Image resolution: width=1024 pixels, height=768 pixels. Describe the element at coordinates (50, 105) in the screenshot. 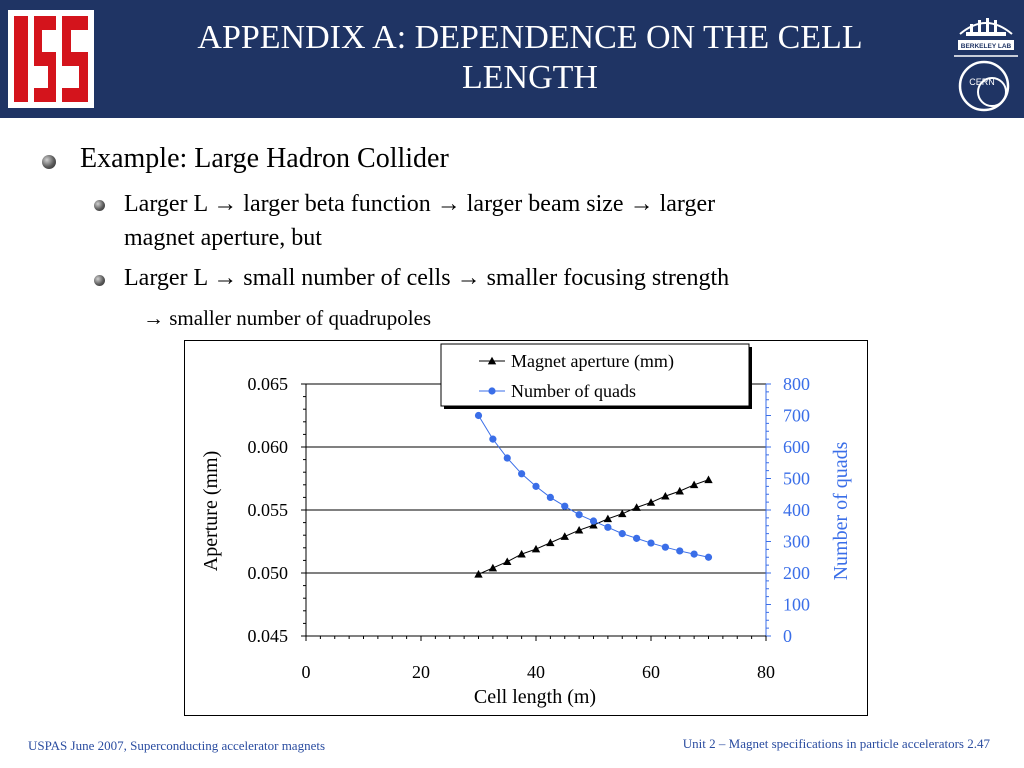

I see `svg-text: USPAS` at that location.